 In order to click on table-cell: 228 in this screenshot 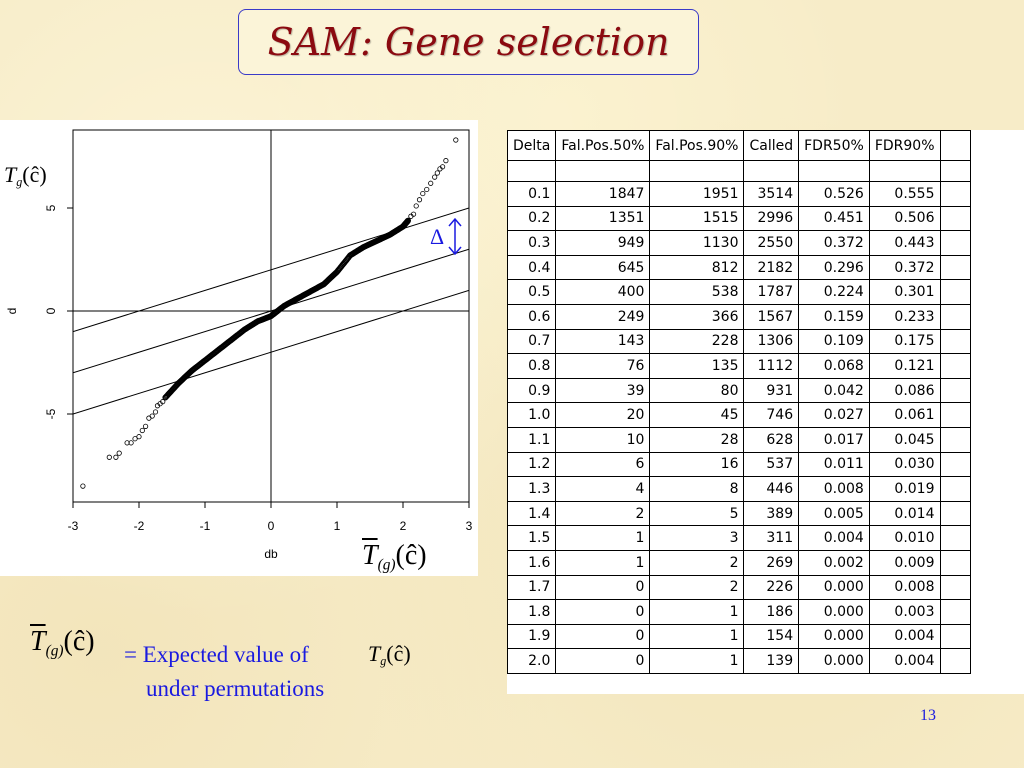, I will do `click(697, 341)`.